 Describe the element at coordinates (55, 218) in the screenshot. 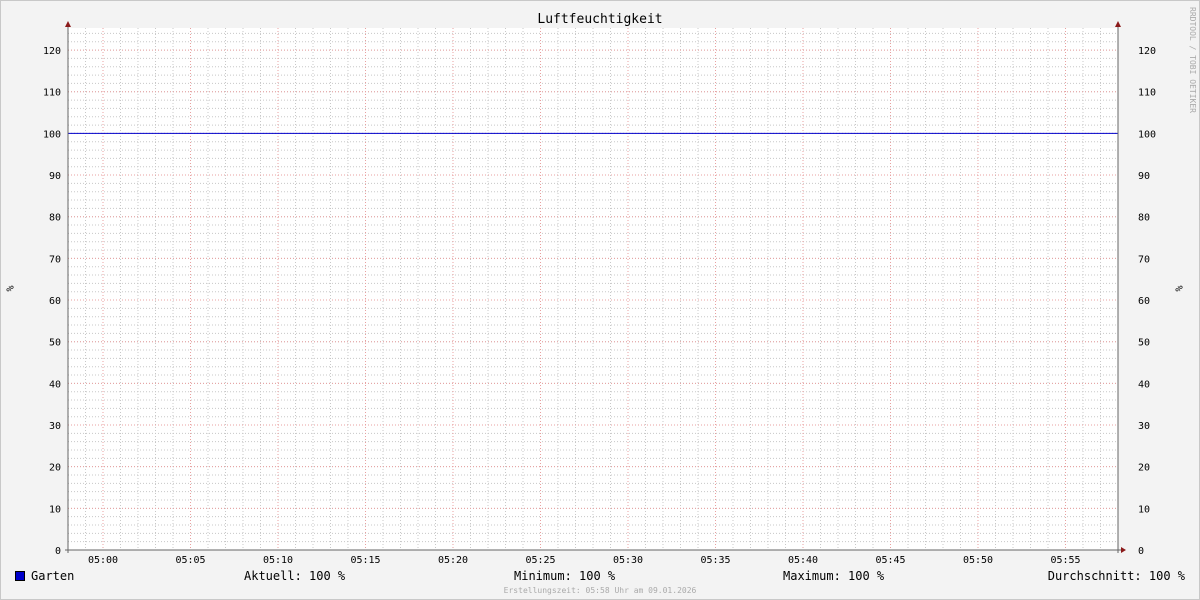

I see `y-tick-label-left: 80` at that location.